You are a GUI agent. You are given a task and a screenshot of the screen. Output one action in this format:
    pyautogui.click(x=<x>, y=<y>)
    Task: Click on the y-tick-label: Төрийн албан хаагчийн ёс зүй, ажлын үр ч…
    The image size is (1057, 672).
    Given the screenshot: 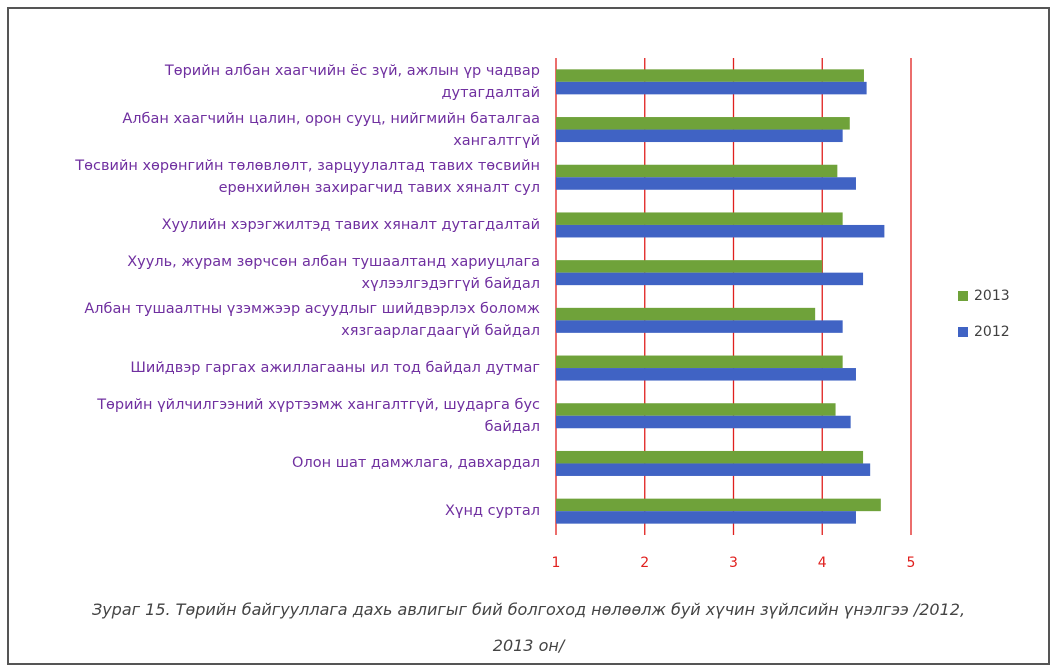 What is the action you would take?
    pyautogui.click(x=352, y=81)
    